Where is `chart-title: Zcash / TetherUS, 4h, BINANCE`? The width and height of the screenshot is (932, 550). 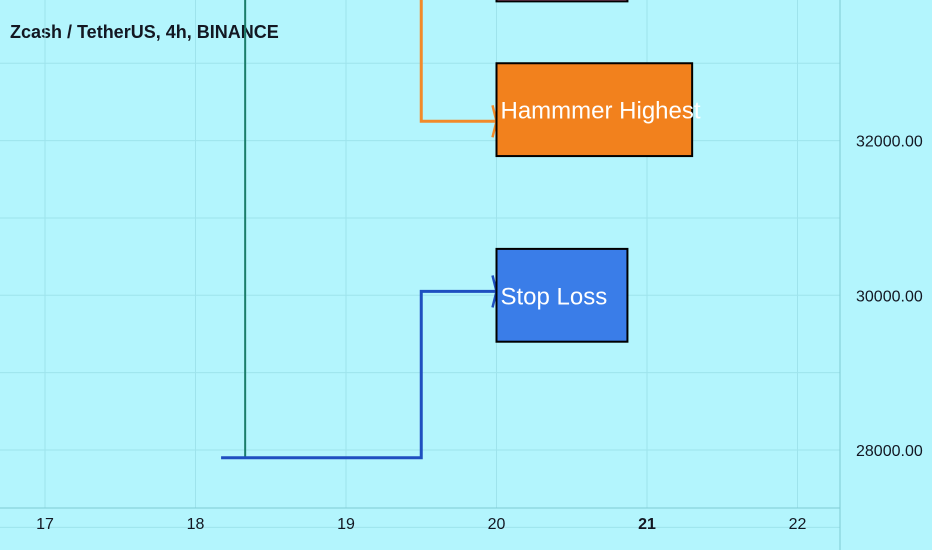
chart-title: Zcash / TetherUS, 4h, BINANCE is located at coordinates (144, 32).